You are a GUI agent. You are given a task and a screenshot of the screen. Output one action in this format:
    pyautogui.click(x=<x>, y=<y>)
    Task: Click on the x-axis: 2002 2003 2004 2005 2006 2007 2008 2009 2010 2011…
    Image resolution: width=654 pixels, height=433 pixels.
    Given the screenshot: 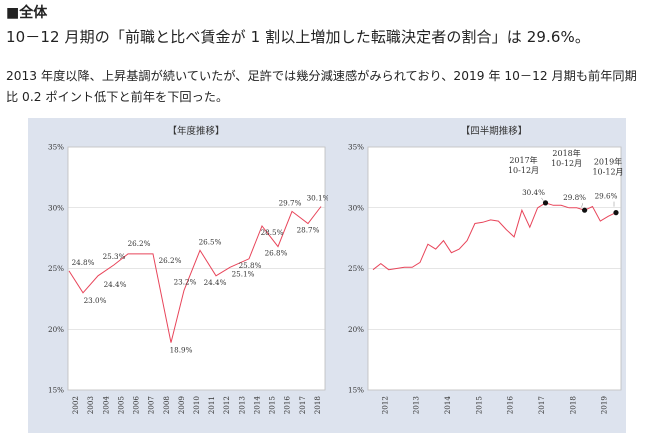 What is the action you would take?
    pyautogui.click(x=196, y=405)
    